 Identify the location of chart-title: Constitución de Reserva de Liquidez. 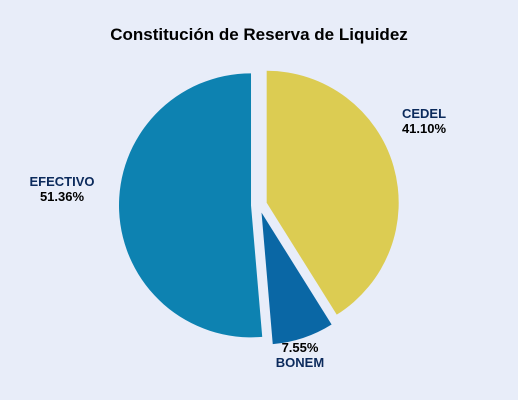
(259, 34).